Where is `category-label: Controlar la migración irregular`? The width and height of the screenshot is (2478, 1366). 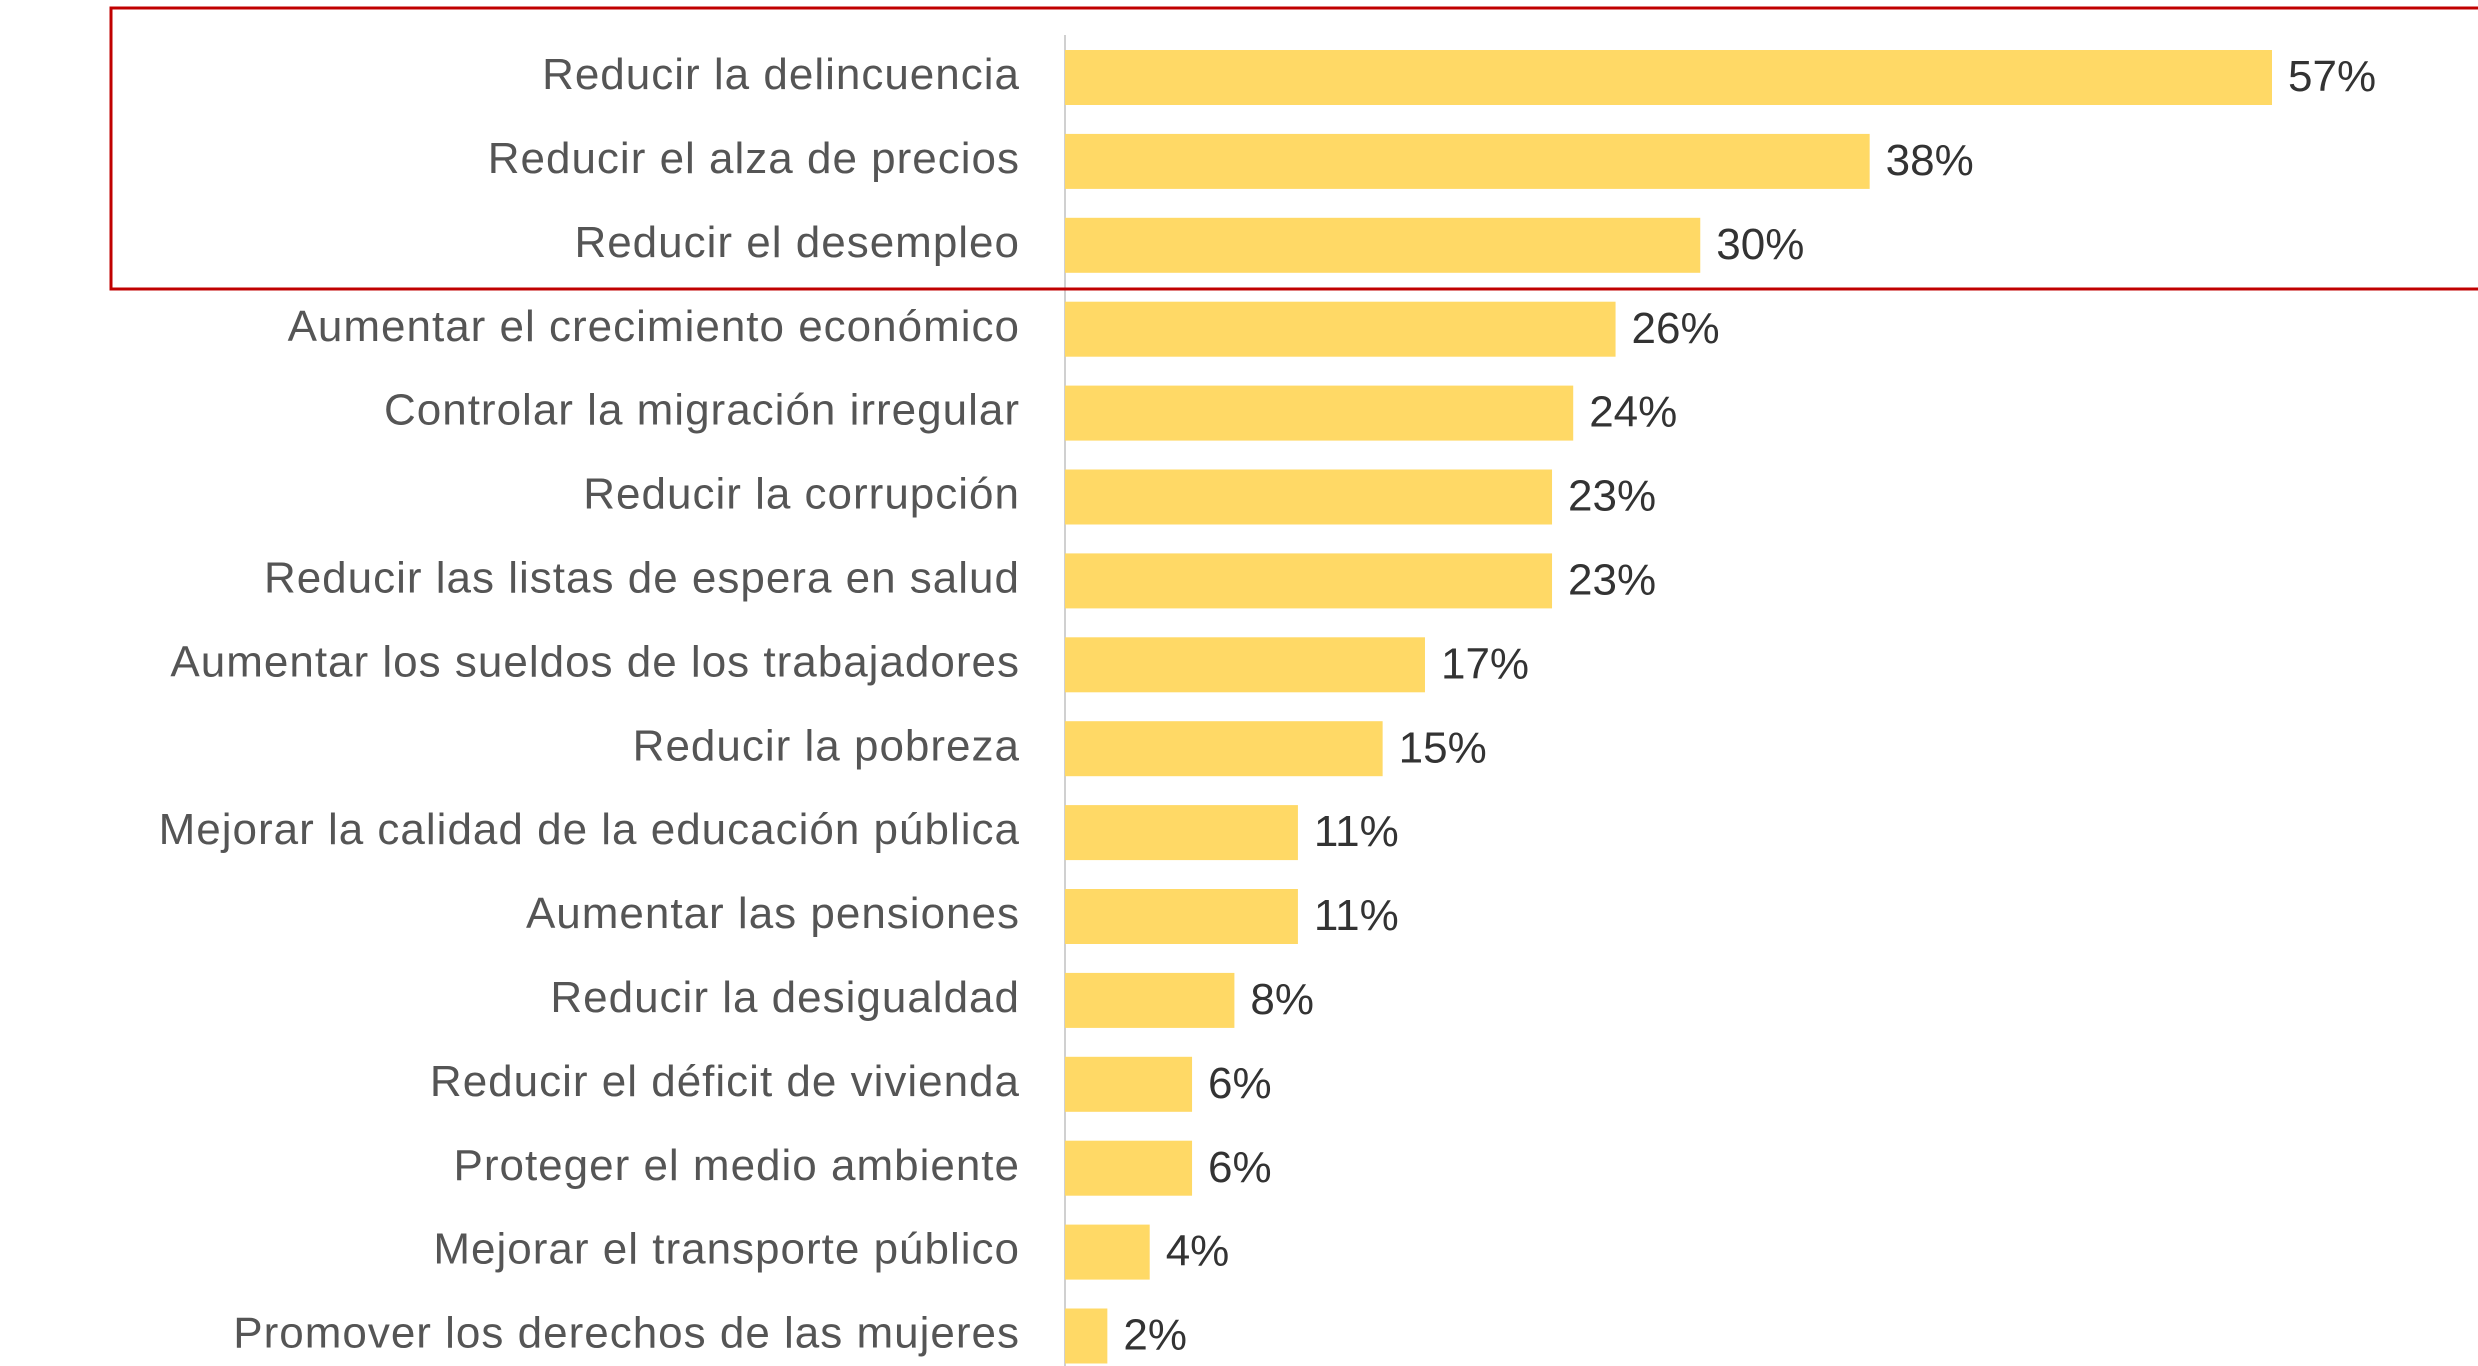
category-label: Controlar la migración irregular is located at coordinates (702, 410).